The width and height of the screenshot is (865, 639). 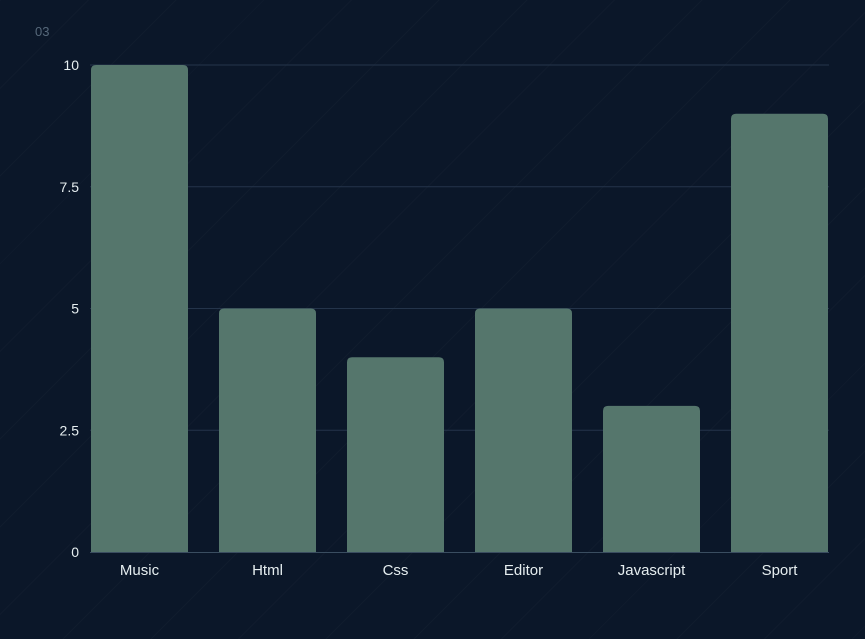 What do you see at coordinates (267, 430) in the screenshot?
I see `bar-html` at bounding box center [267, 430].